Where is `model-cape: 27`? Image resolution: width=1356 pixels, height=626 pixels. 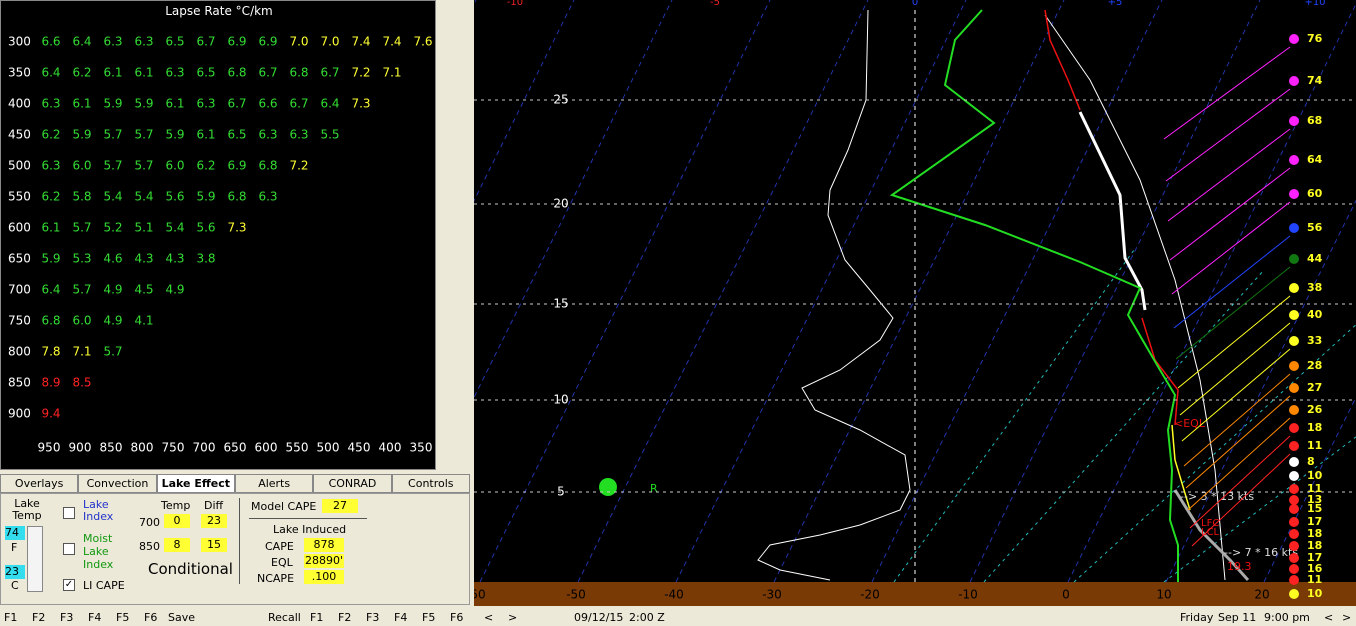 model-cape: 27 is located at coordinates (340, 506).